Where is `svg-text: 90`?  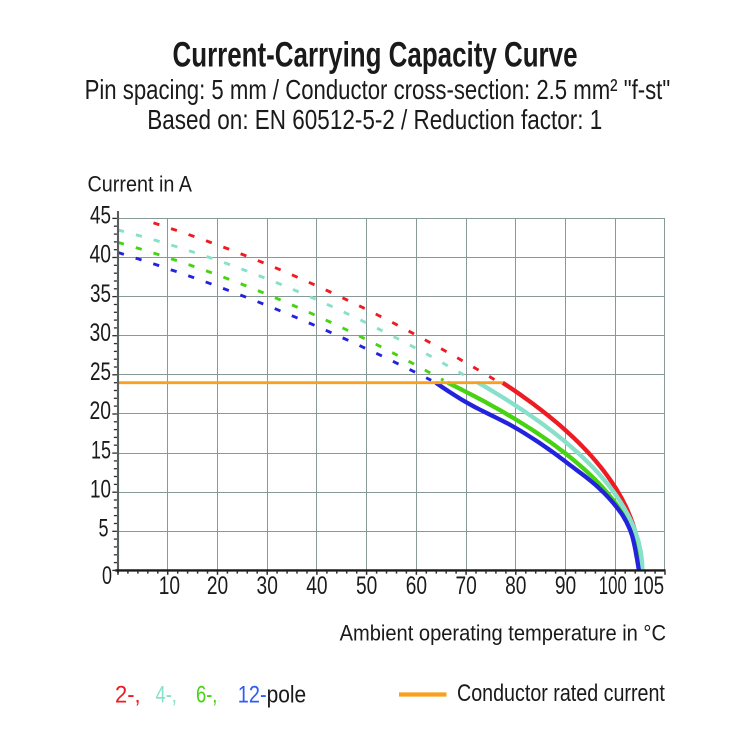
svg-text: 90 is located at coordinates (565, 586).